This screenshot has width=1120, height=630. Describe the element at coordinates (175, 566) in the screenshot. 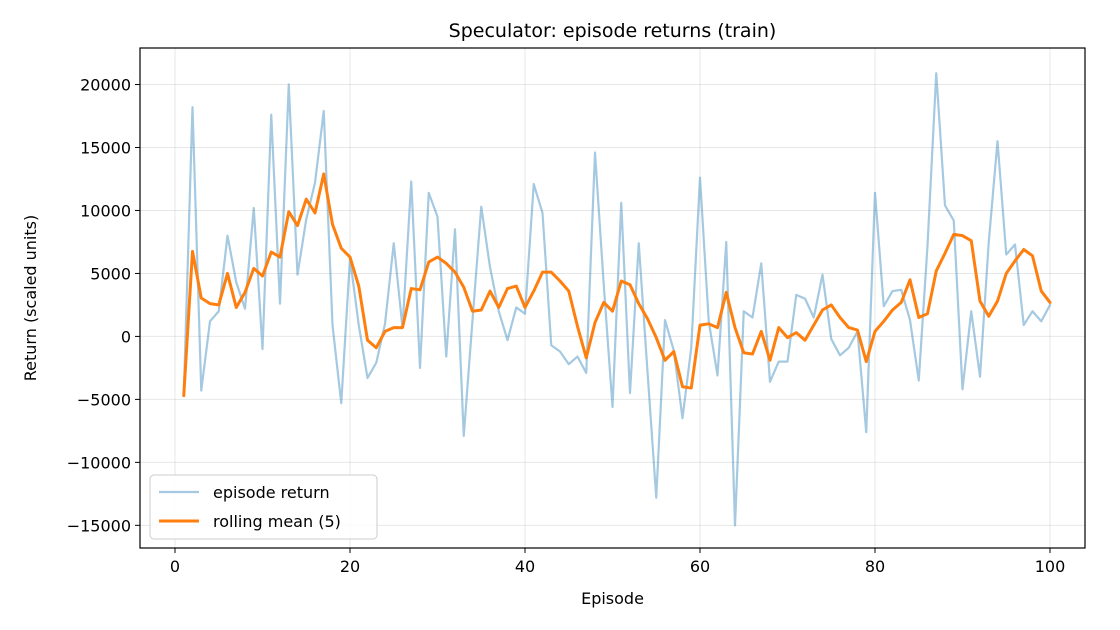

I see `x-tick-label: 0` at that location.